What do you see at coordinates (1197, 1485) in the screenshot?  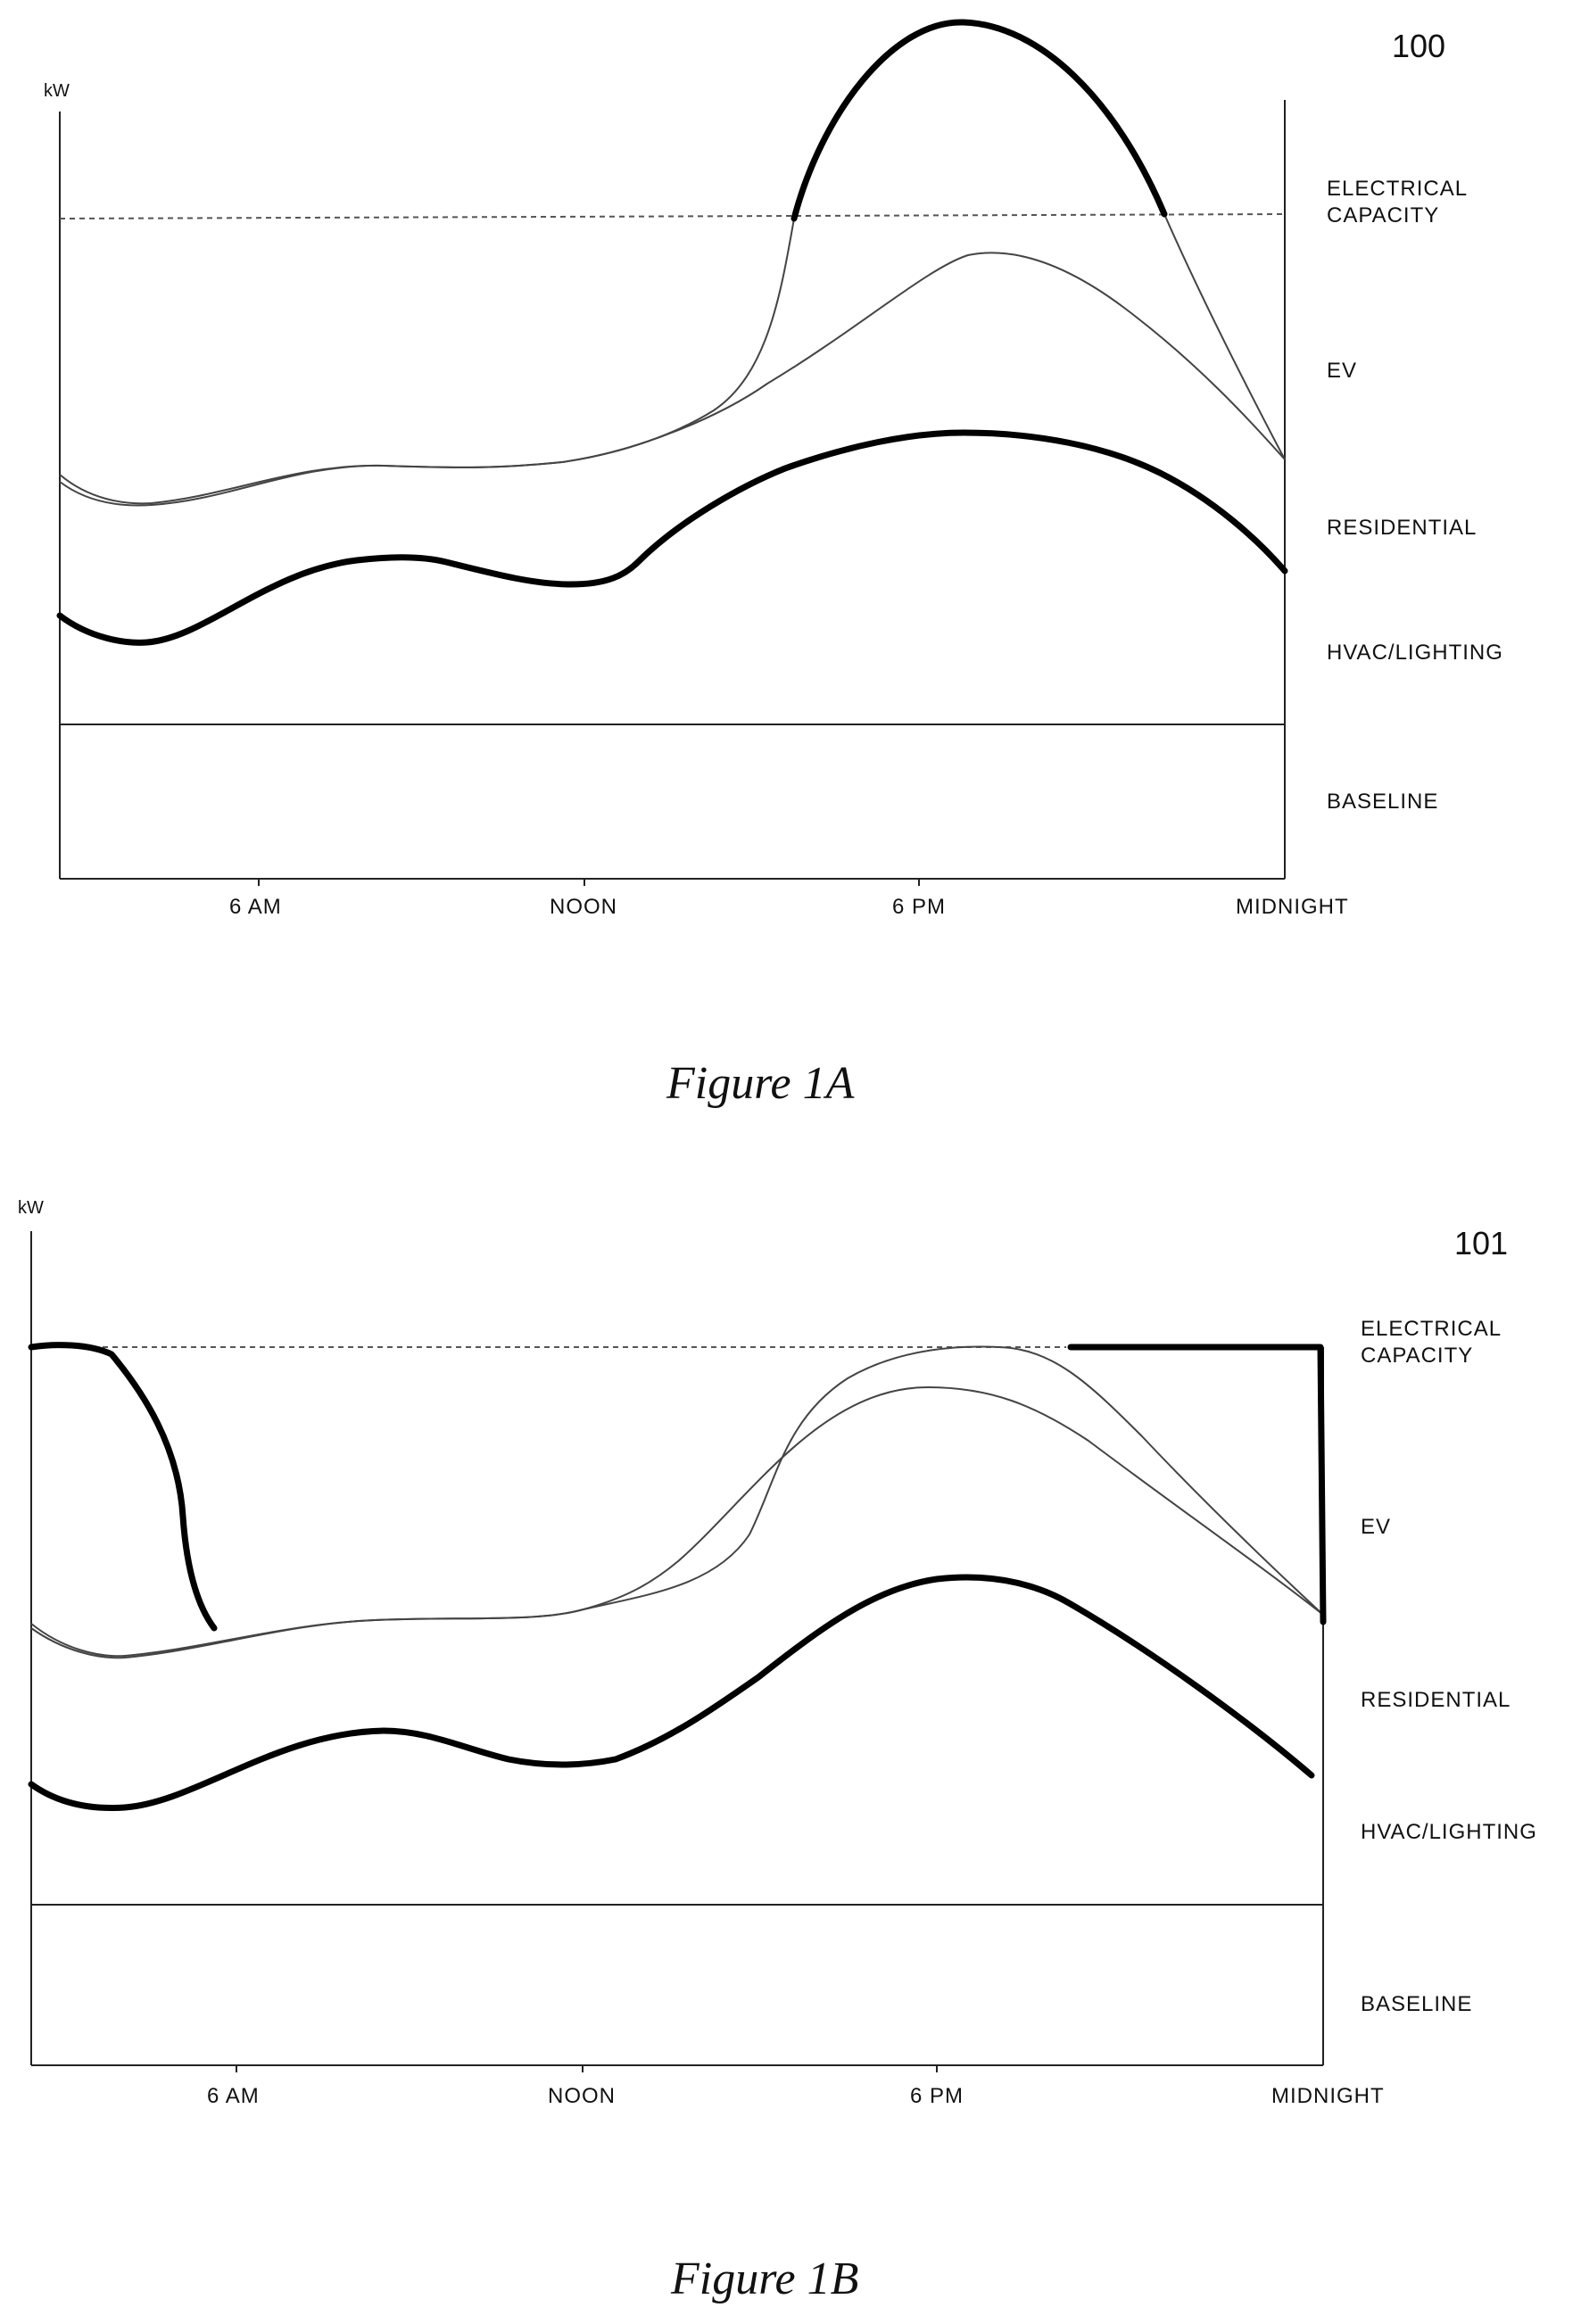 I see `ev-load-shaped-right` at bounding box center [1197, 1485].